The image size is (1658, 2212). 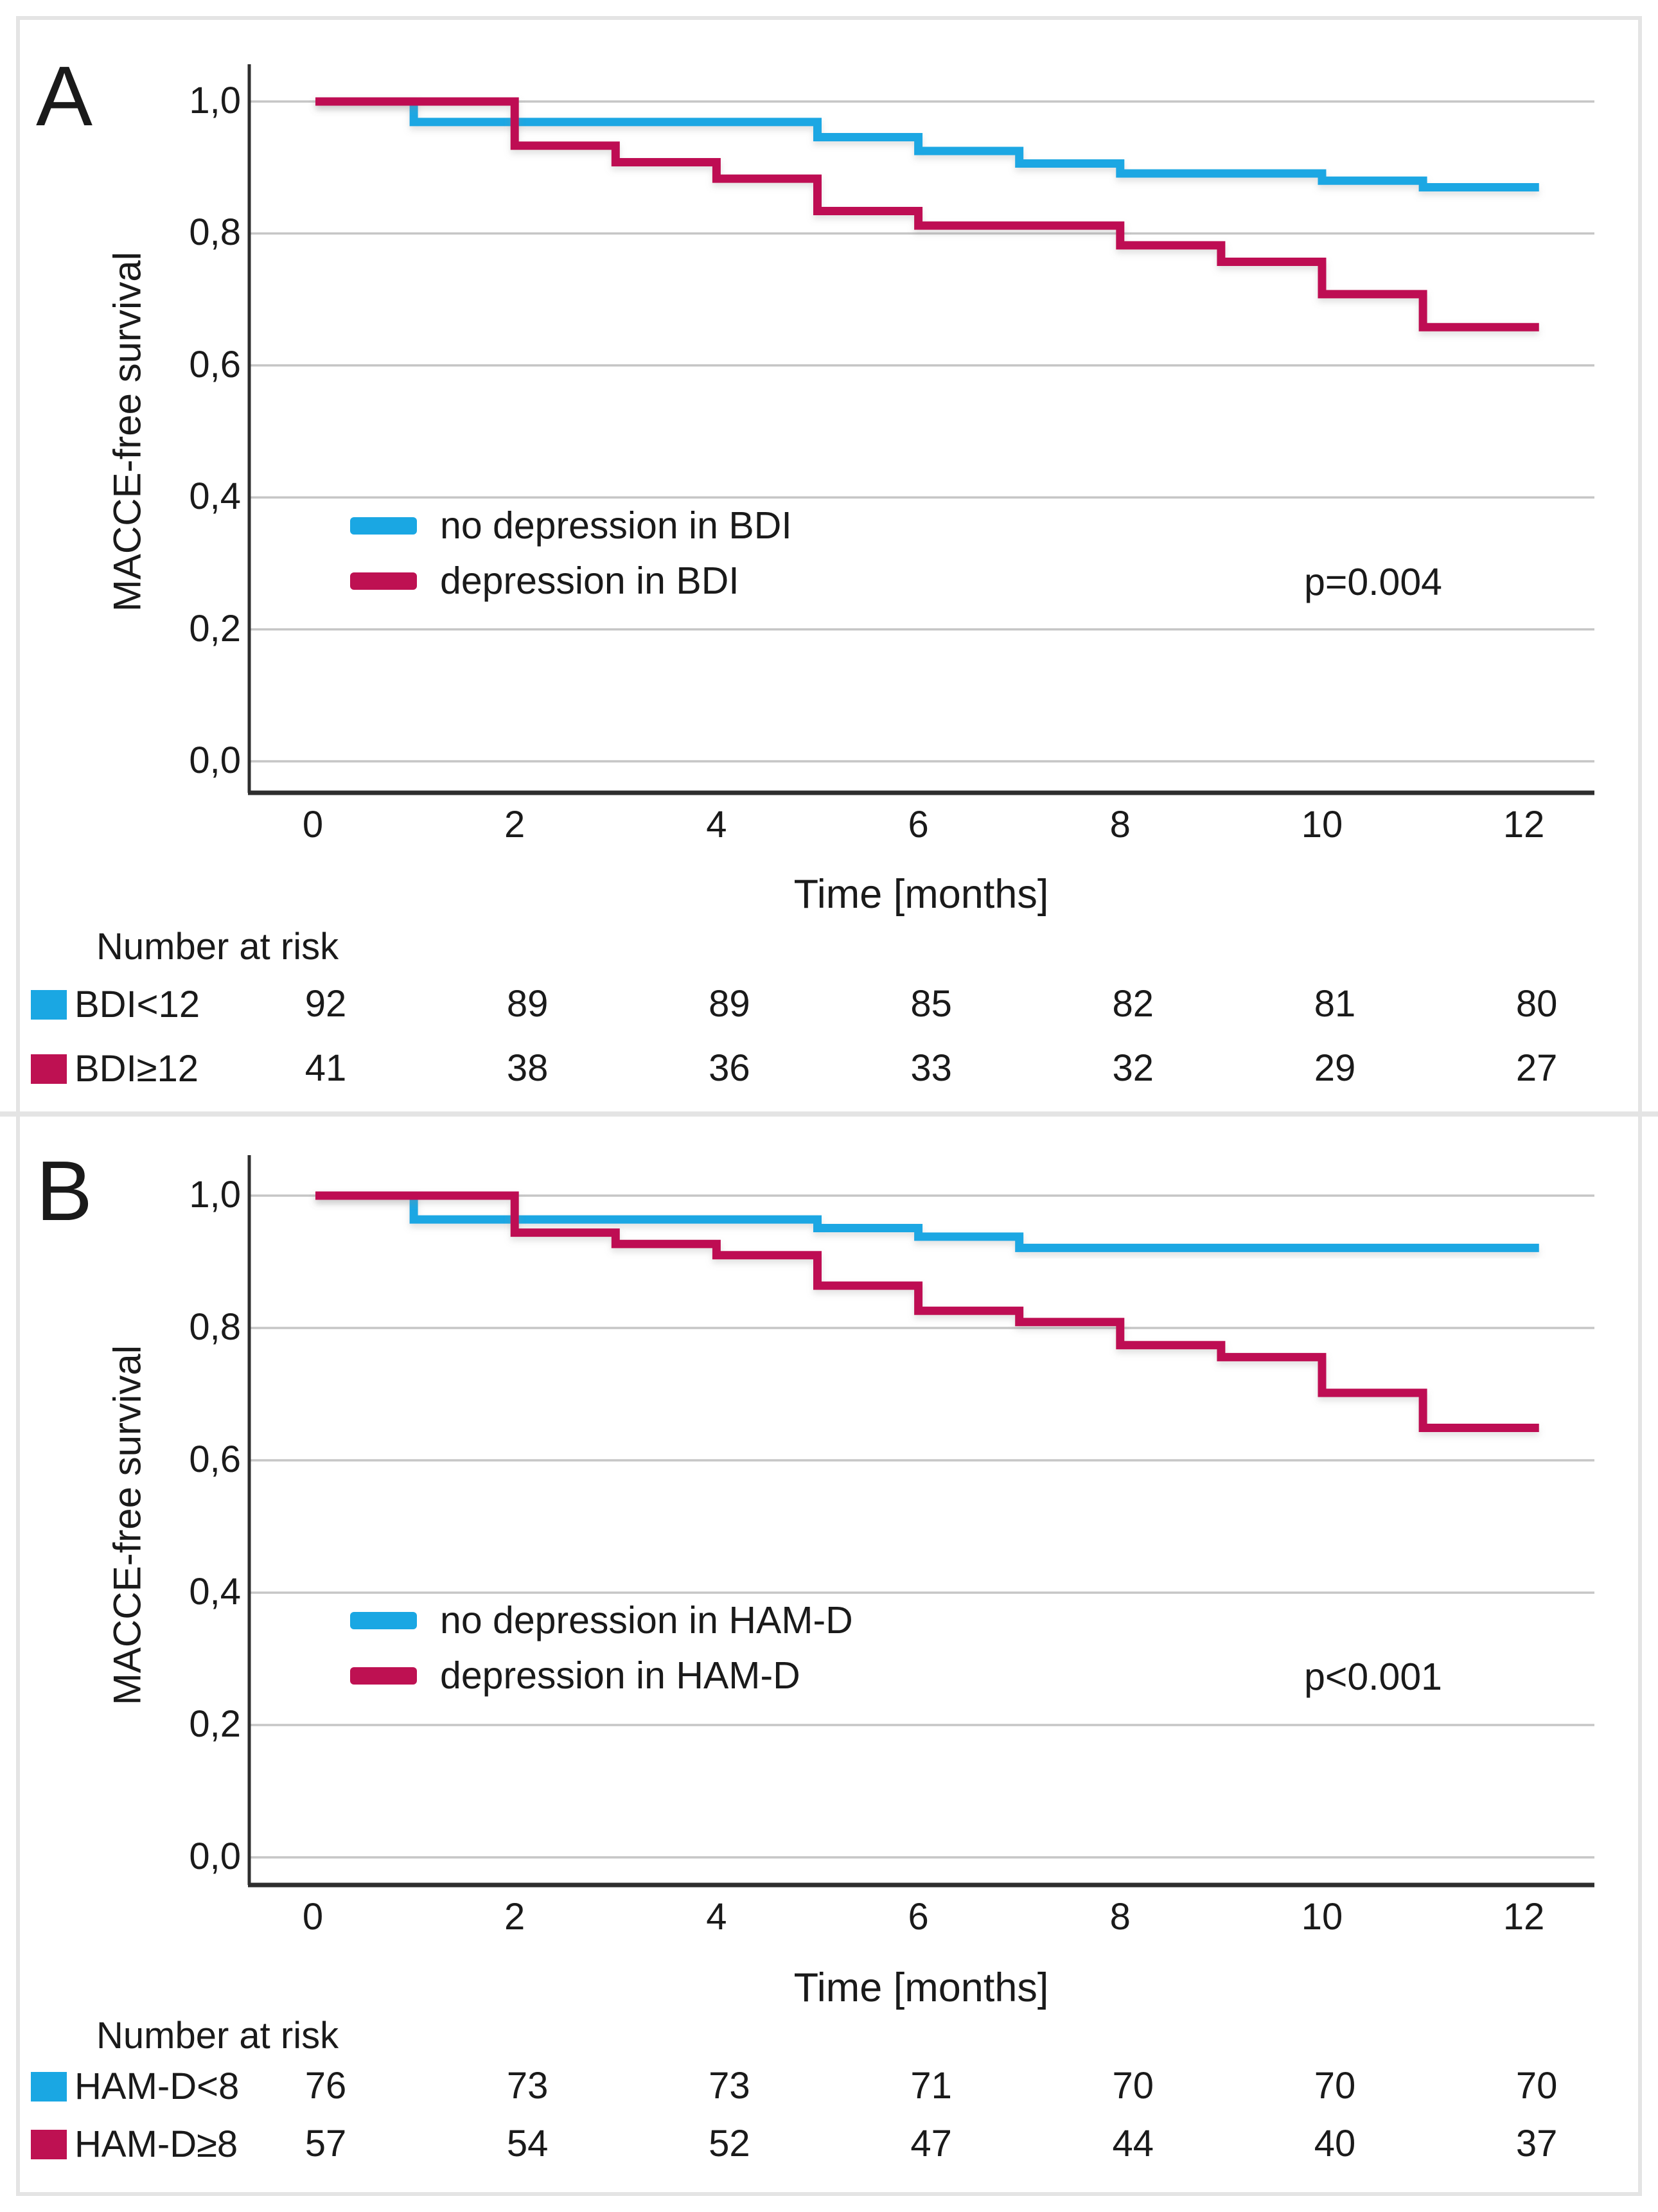 What do you see at coordinates (64, 96) in the screenshot?
I see `panel-letter-a: A` at bounding box center [64, 96].